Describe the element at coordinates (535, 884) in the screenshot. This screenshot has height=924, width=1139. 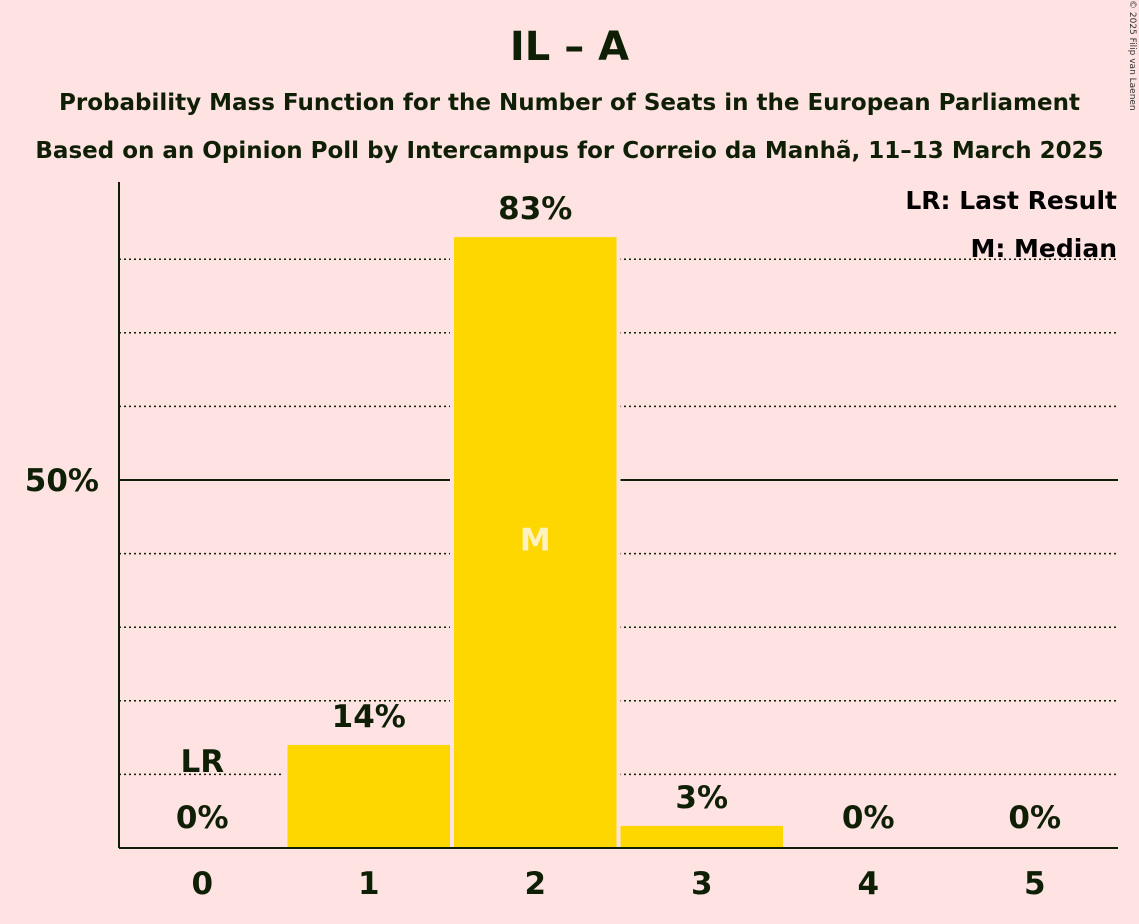
I see `x-tick-label-2: 2` at that location.